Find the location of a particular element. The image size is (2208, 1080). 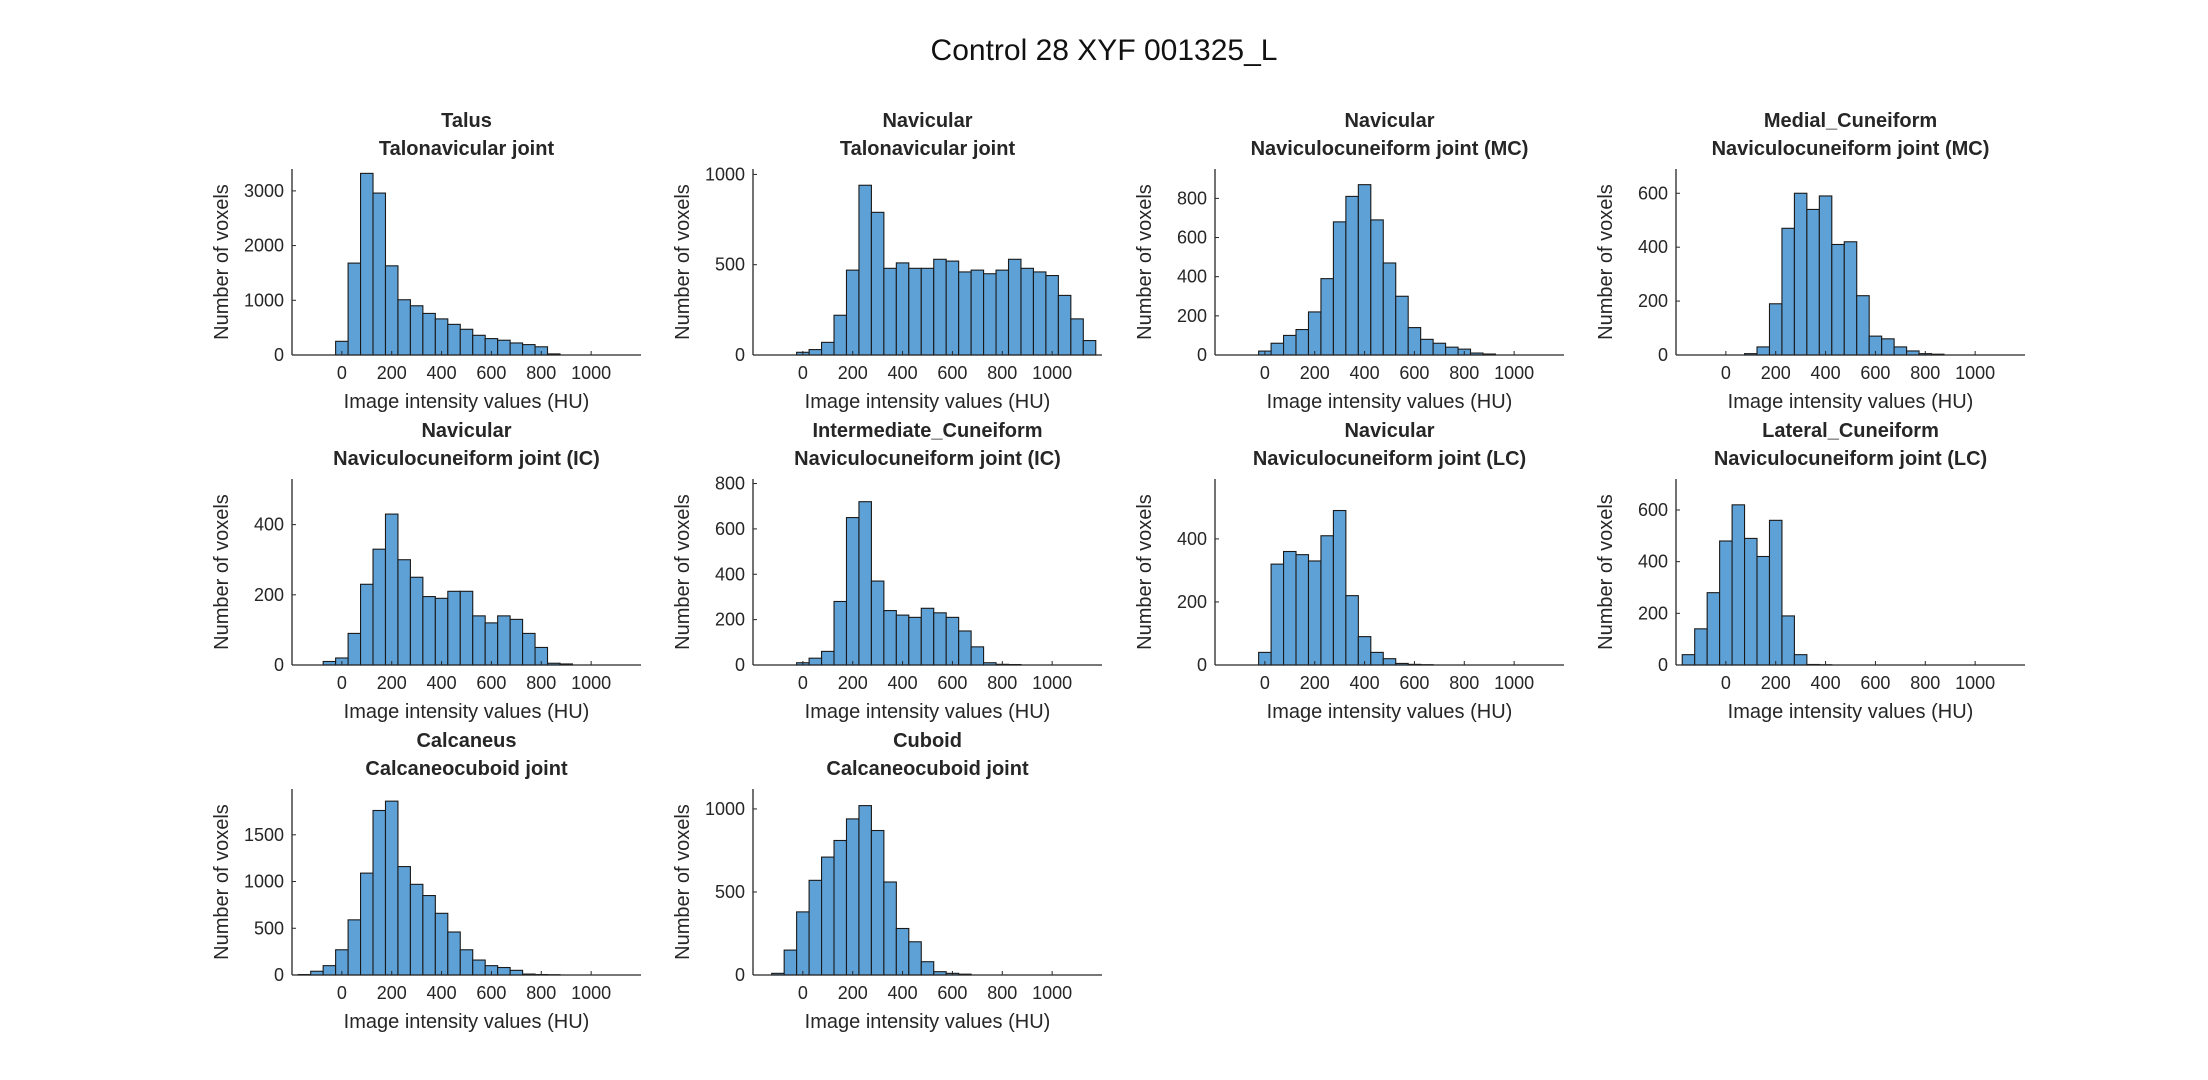

chart-title-line-1: Navicular is located at coordinates (1389, 431).